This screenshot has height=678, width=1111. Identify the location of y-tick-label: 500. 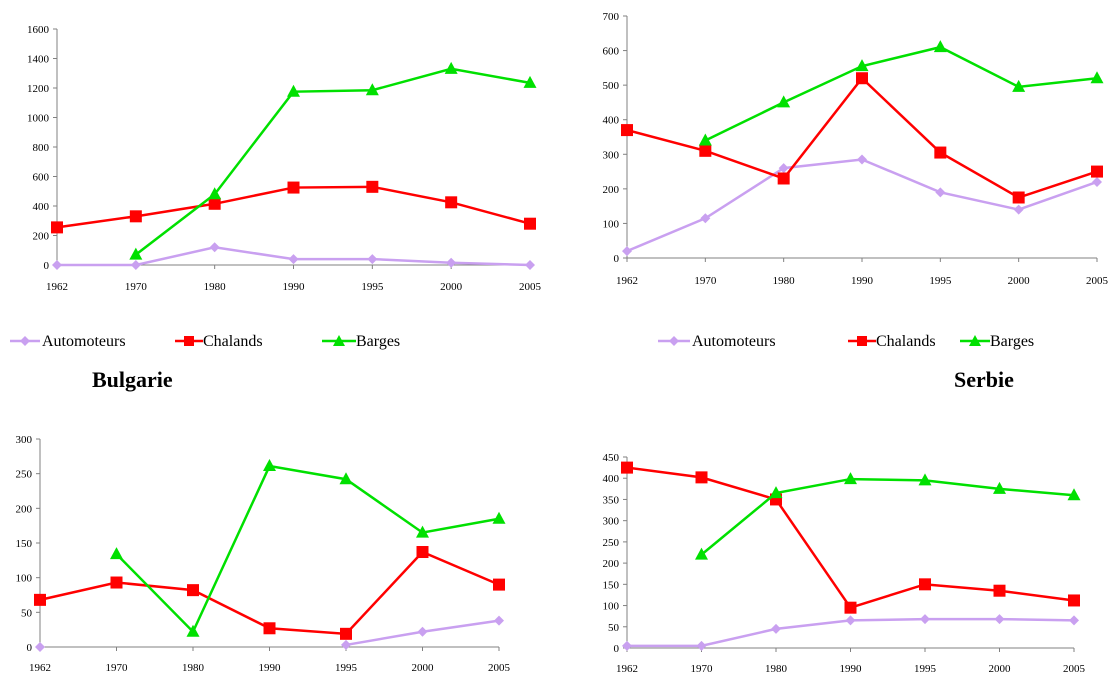
(611, 86).